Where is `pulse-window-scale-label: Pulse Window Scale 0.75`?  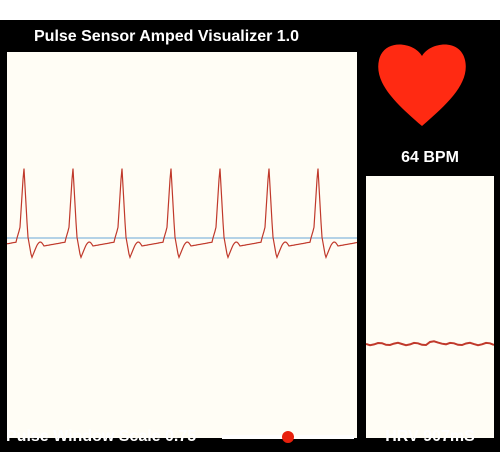 pulse-window-scale-label: Pulse Window Scale 0.75 is located at coordinates (101, 436).